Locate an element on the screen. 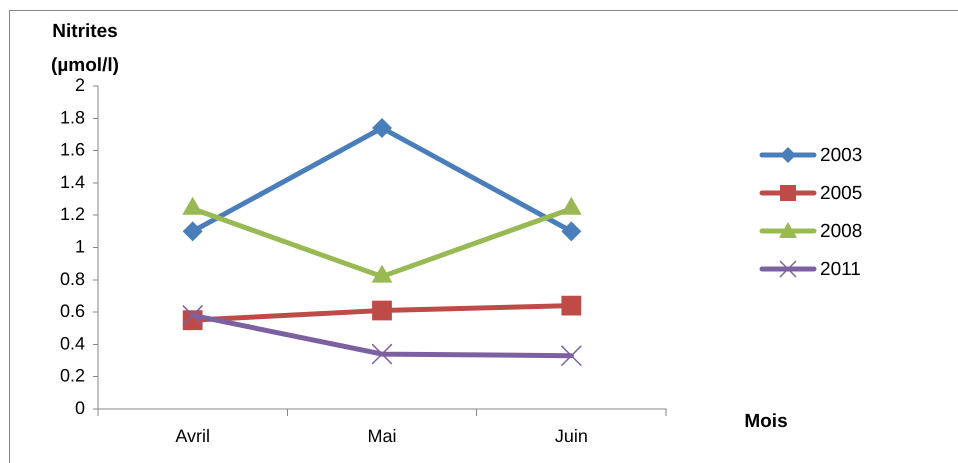  x-tick-label: Mai is located at coordinates (382, 436).